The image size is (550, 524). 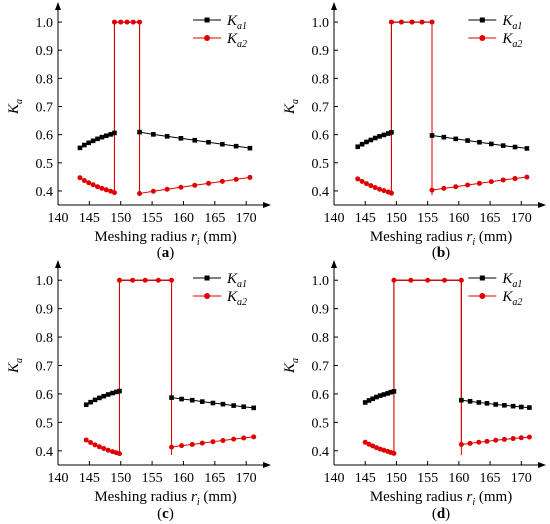 What do you see at coordinates (447, 514) in the screenshot?
I see `panel-label-close: )` at bounding box center [447, 514].